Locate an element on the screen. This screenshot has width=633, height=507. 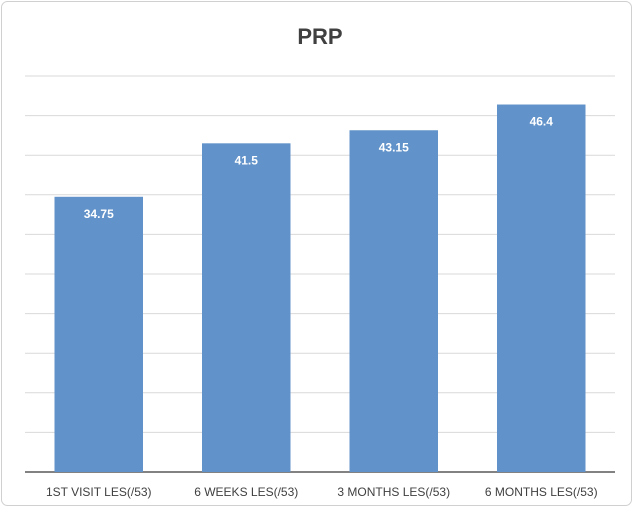
data-label: 43.15 is located at coordinates (394, 147).